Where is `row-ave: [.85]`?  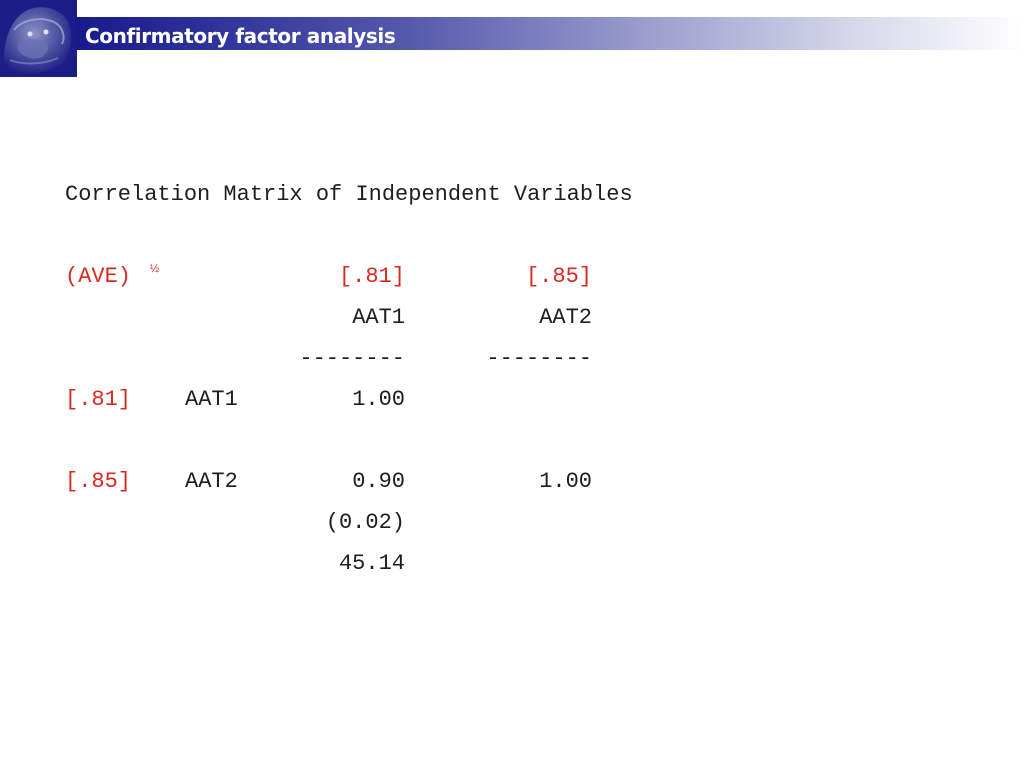
row-ave: [.85] is located at coordinates (98, 481).